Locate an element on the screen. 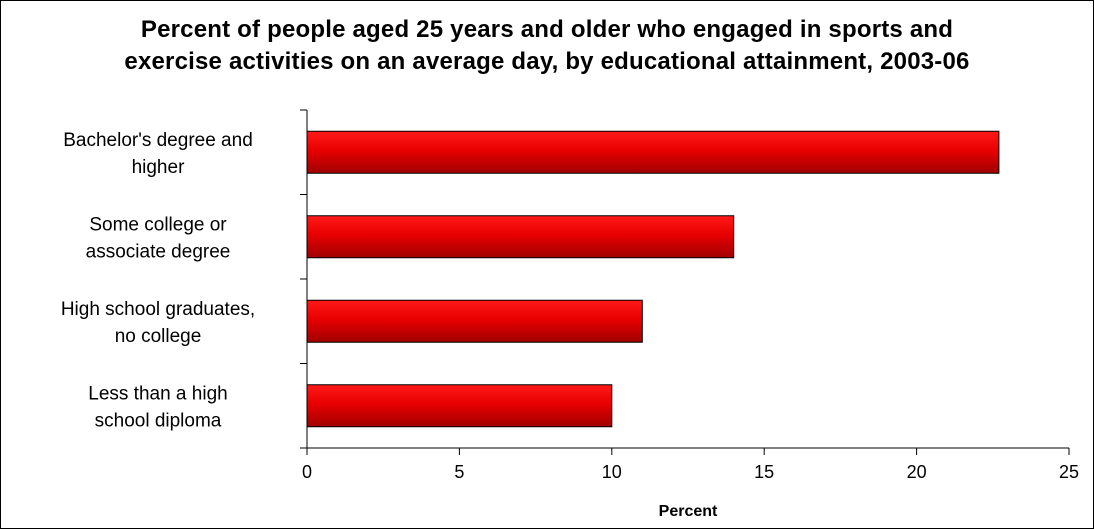 The width and height of the screenshot is (1094, 529). x-tick-label: 15 is located at coordinates (764, 472).